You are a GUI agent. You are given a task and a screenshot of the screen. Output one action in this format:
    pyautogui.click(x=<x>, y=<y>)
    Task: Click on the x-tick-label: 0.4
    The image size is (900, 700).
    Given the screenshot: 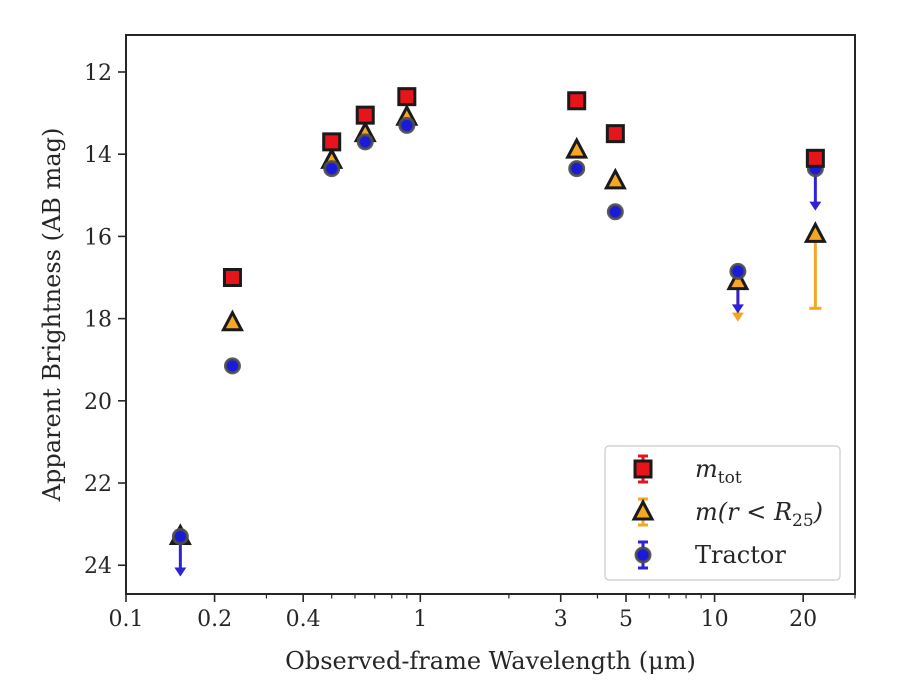 What is the action you would take?
    pyautogui.click(x=303, y=619)
    